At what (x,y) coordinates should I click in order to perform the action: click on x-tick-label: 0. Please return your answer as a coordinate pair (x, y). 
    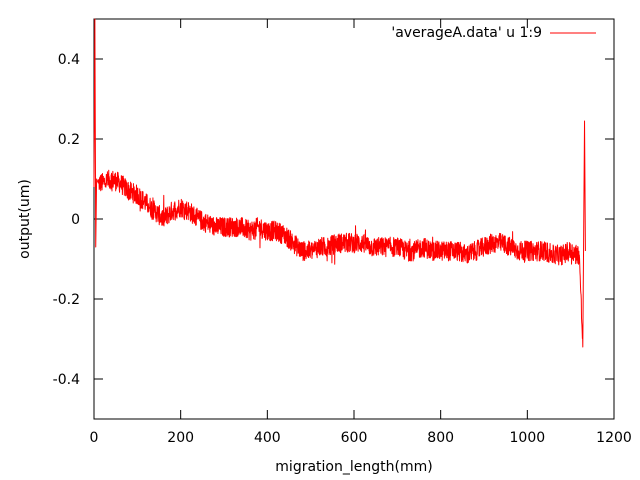
    Looking at the image, I should click on (94, 438).